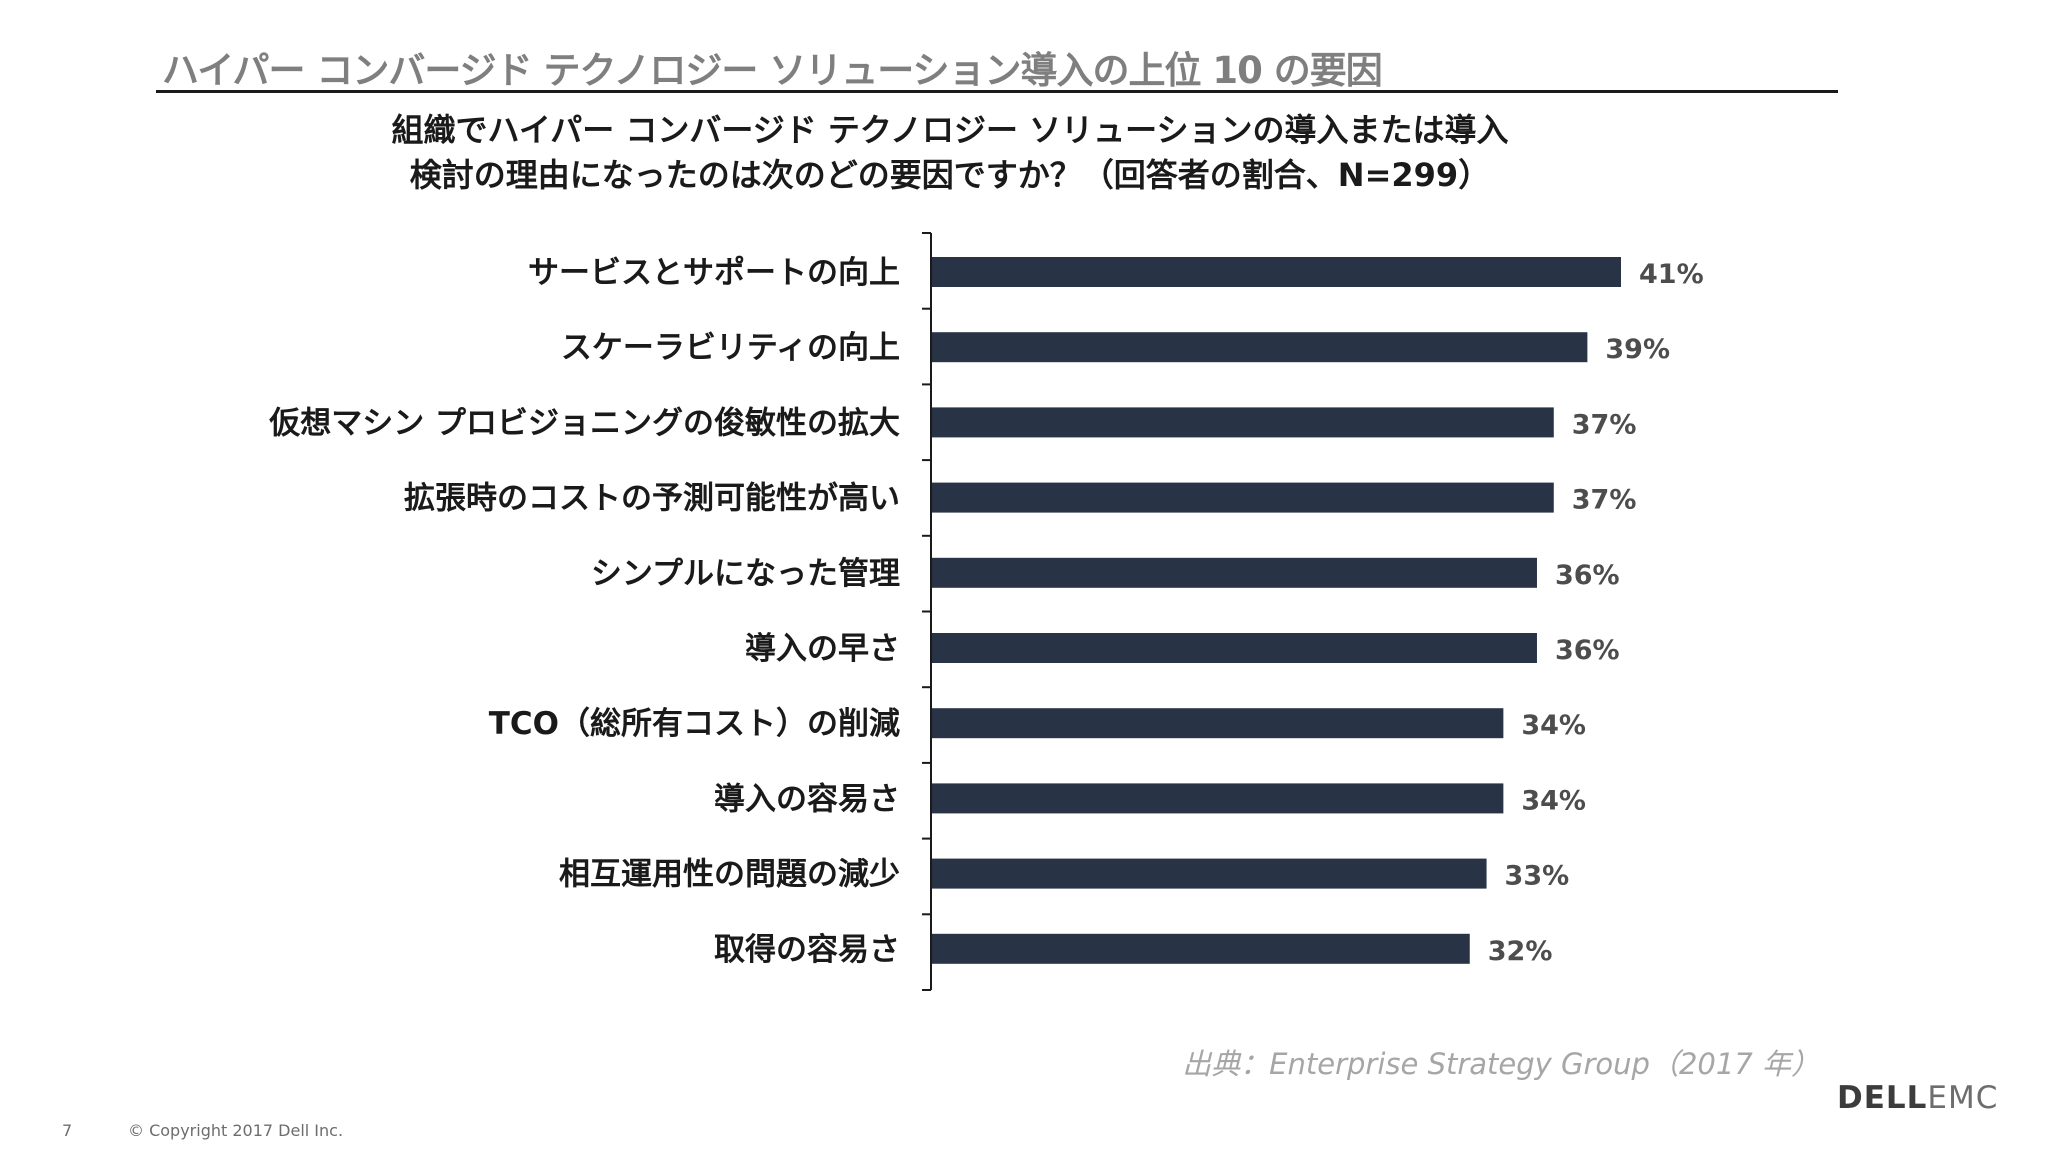 This screenshot has height=1152, width=2048. Describe the element at coordinates (584, 423) in the screenshot. I see `category-label: 仮想マシン プロビジョニングの俊敏性の拡大` at that location.